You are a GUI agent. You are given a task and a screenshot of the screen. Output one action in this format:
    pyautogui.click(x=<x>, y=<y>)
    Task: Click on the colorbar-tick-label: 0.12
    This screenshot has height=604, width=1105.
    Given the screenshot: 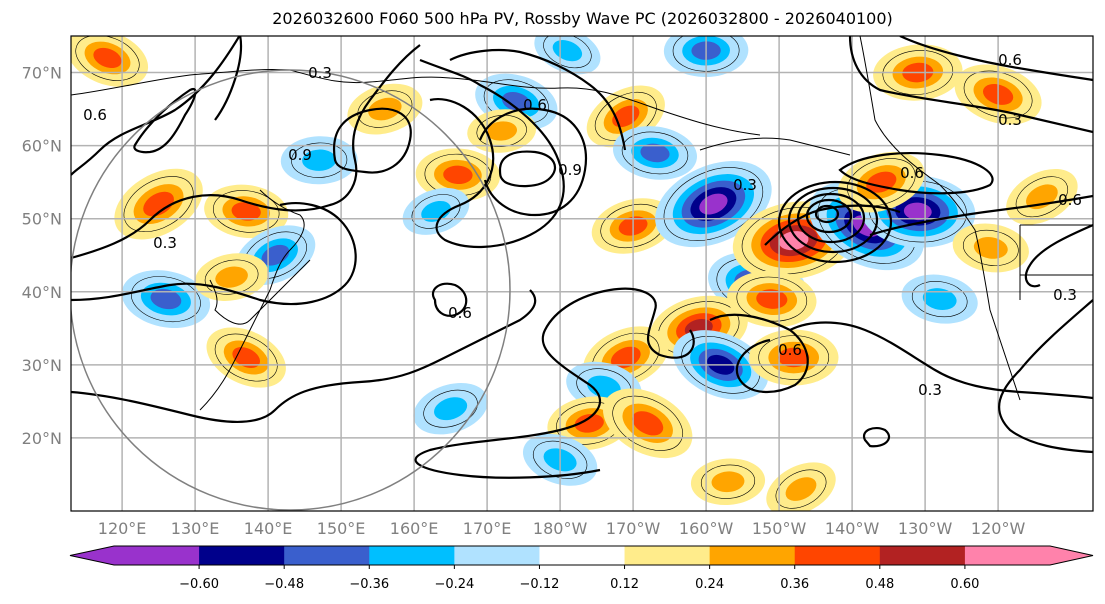 What is the action you would take?
    pyautogui.click(x=624, y=584)
    